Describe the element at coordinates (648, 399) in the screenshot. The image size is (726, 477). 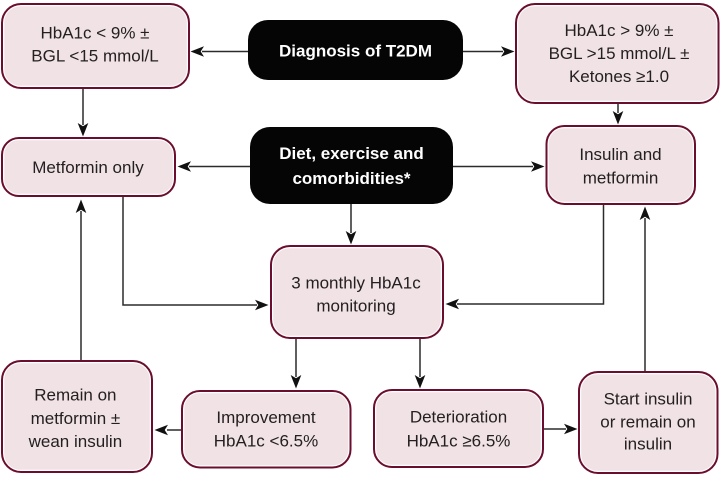
I see `svg-text: Start insulin` at that location.